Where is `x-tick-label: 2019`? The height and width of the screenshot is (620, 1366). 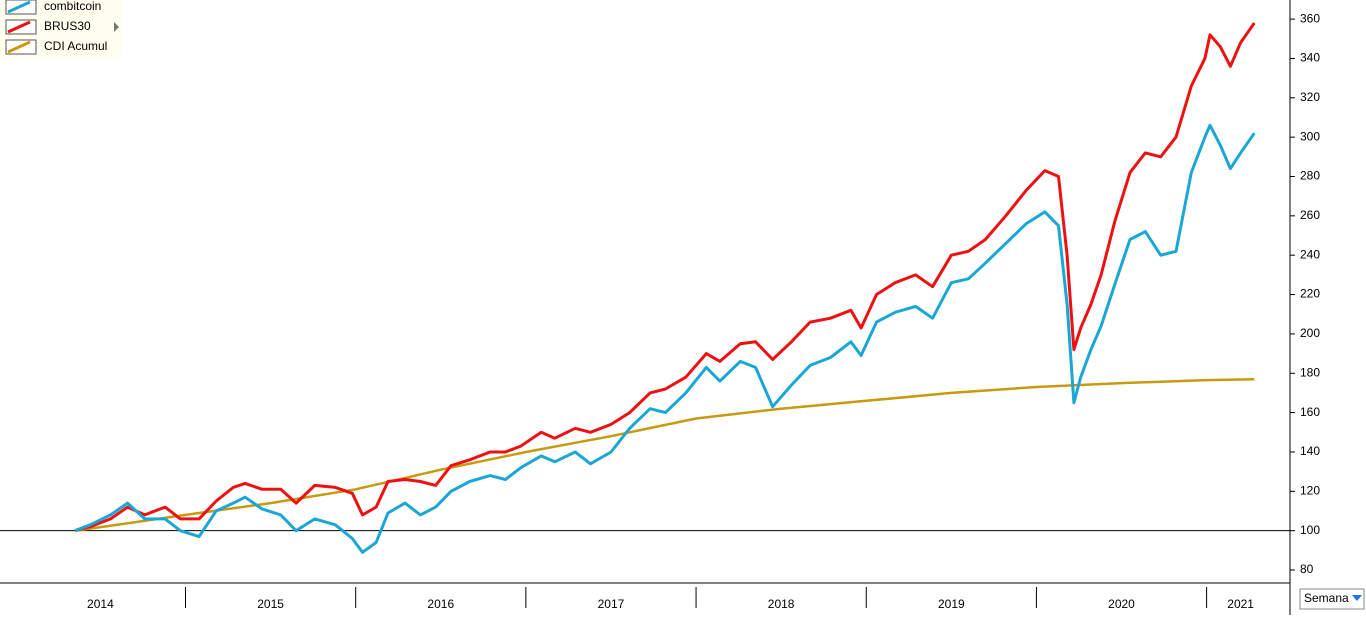 x-tick-label: 2019 is located at coordinates (951, 604).